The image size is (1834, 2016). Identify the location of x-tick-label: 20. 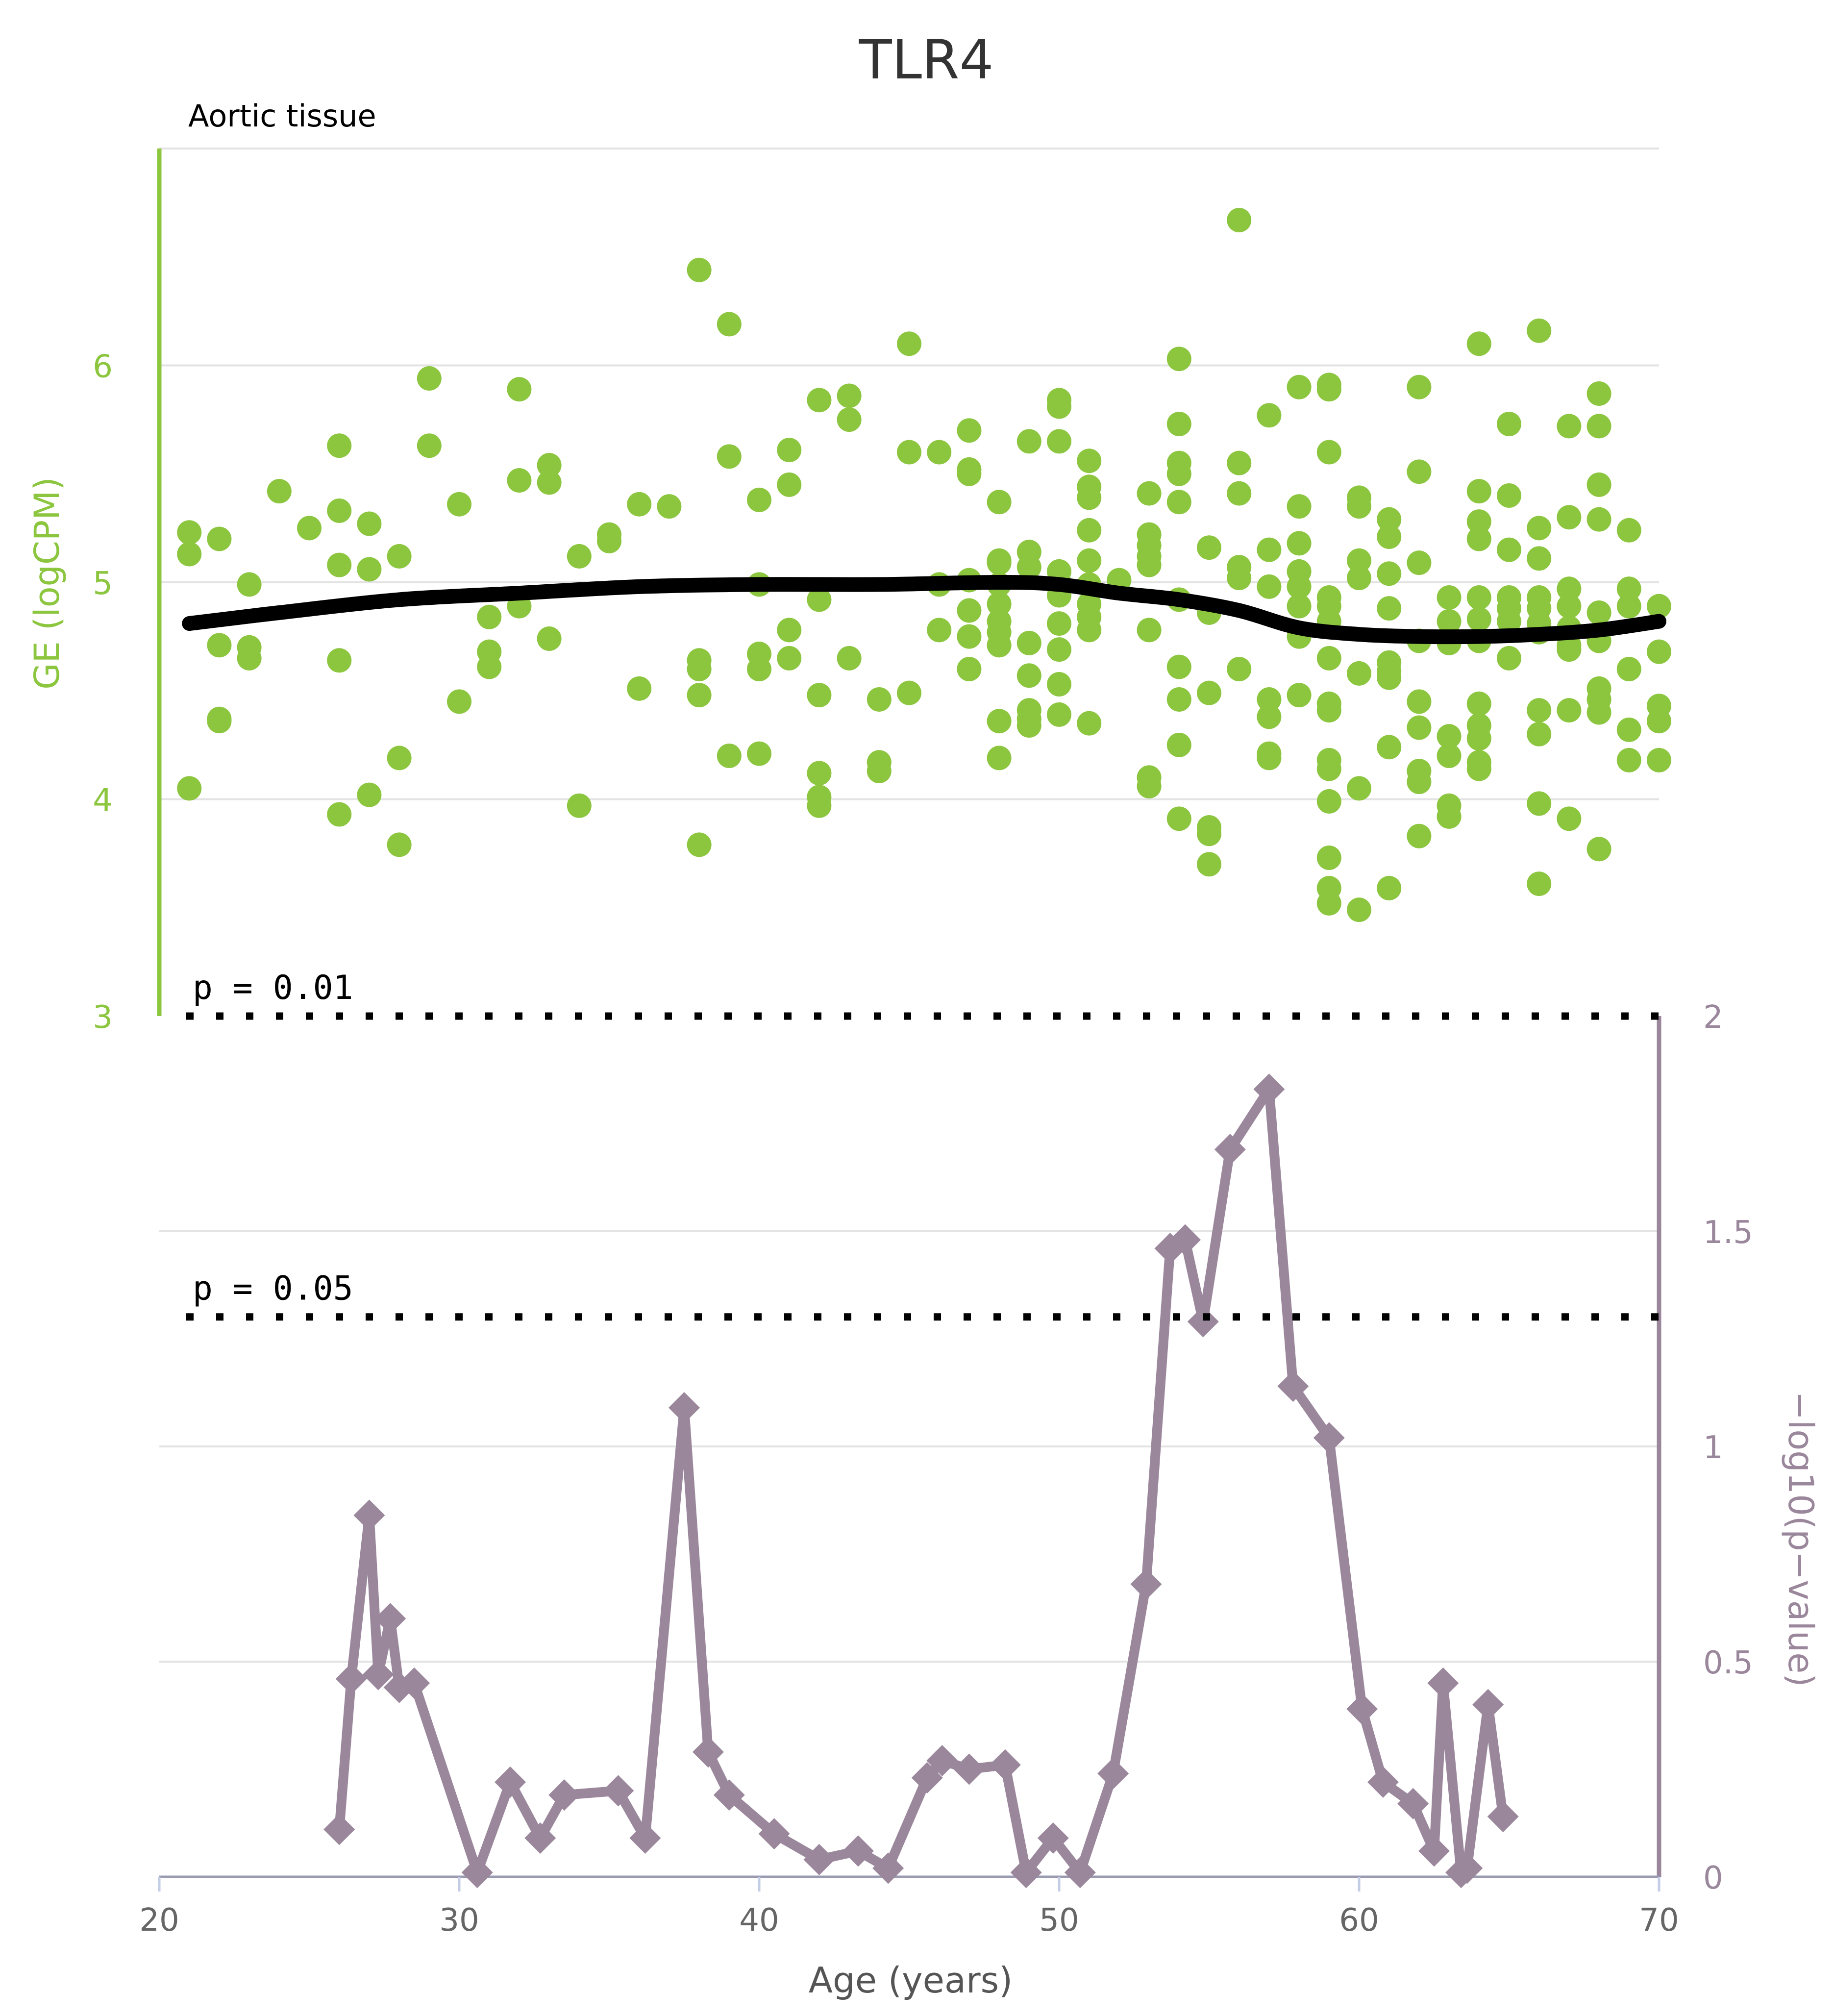
(159, 1921).